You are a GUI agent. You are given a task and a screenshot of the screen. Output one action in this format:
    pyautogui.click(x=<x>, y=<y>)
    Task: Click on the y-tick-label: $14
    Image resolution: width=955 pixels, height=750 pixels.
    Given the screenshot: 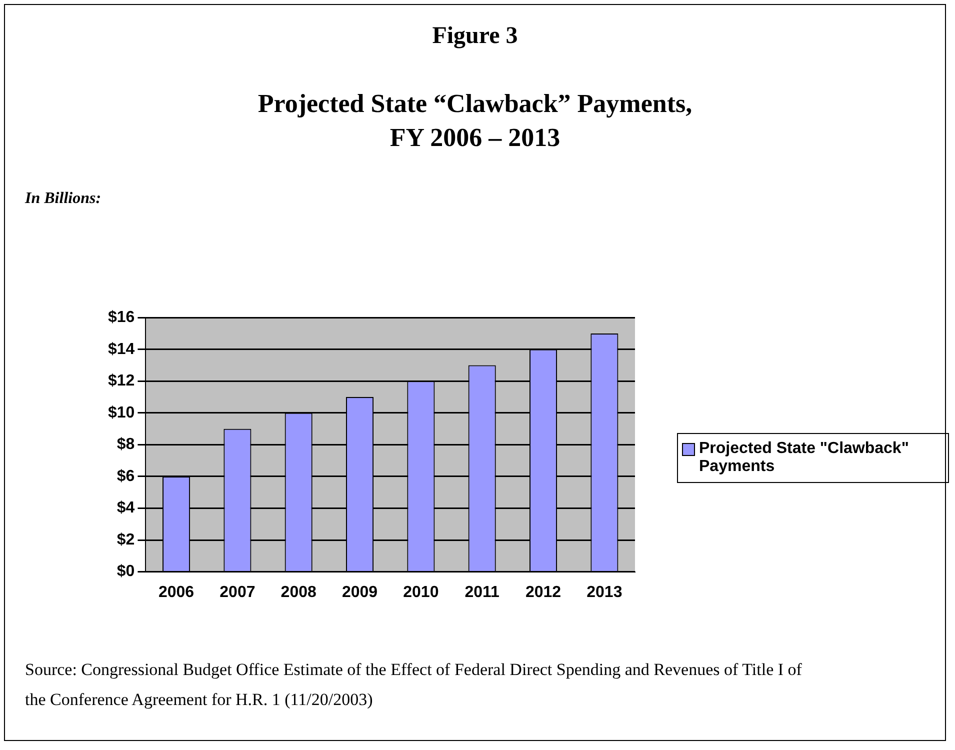 What is the action you would take?
    pyautogui.click(x=121, y=349)
    